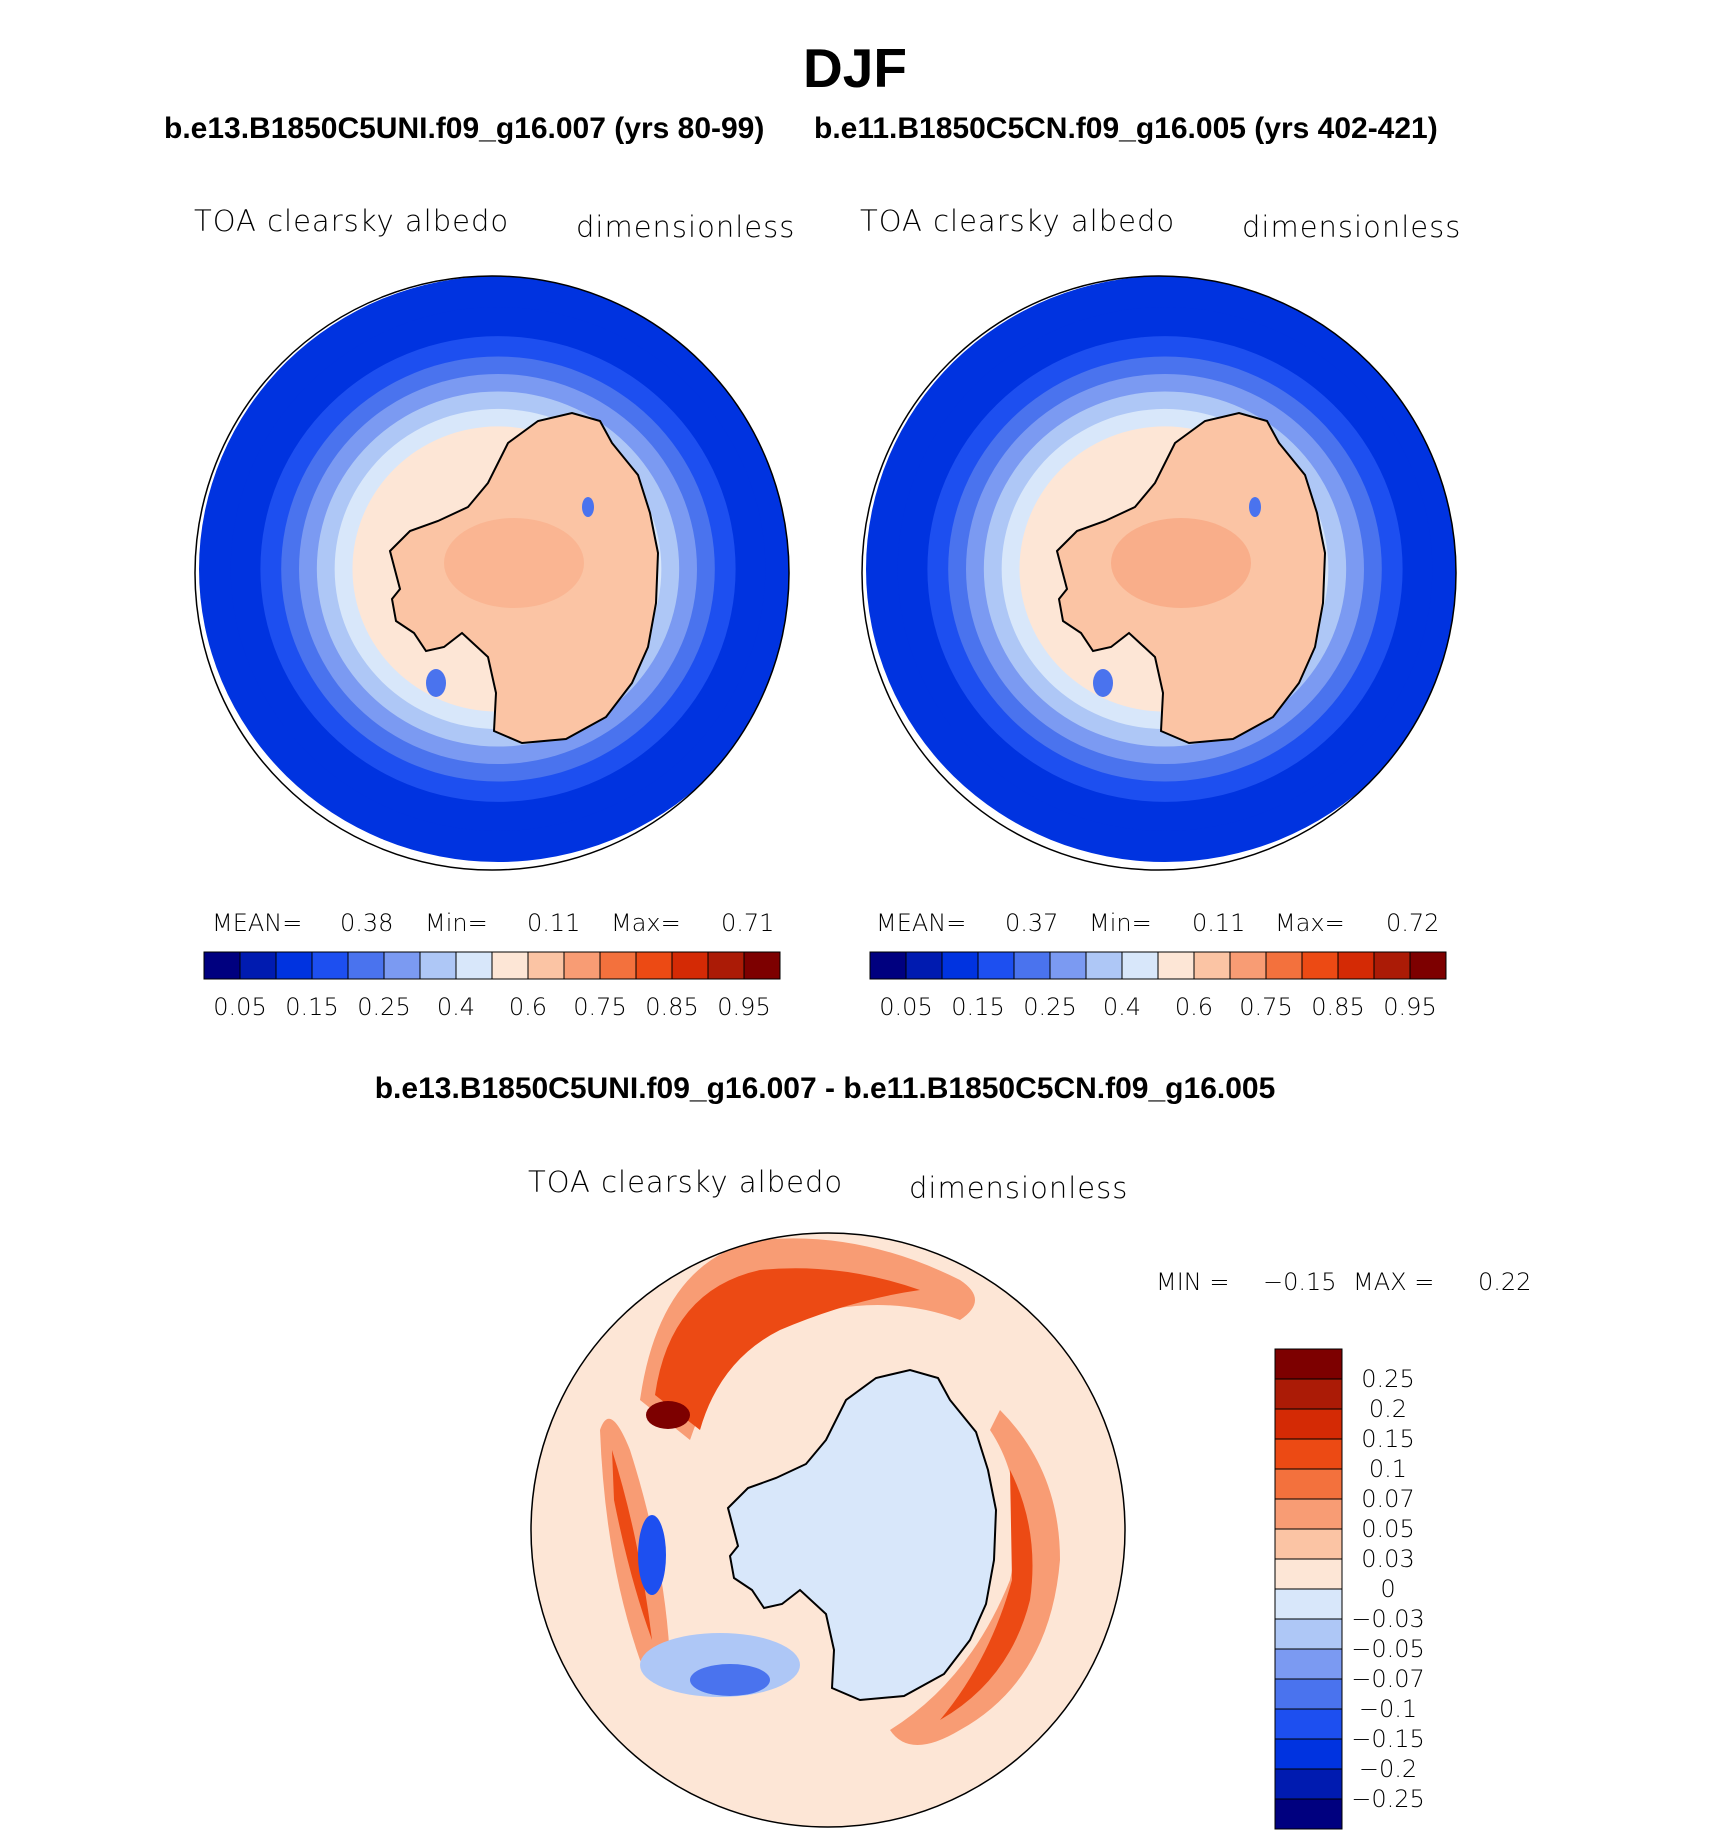  What do you see at coordinates (1265, 1007) in the screenshot?
I see `panel2-colorbar-tick: 0.75` at bounding box center [1265, 1007].